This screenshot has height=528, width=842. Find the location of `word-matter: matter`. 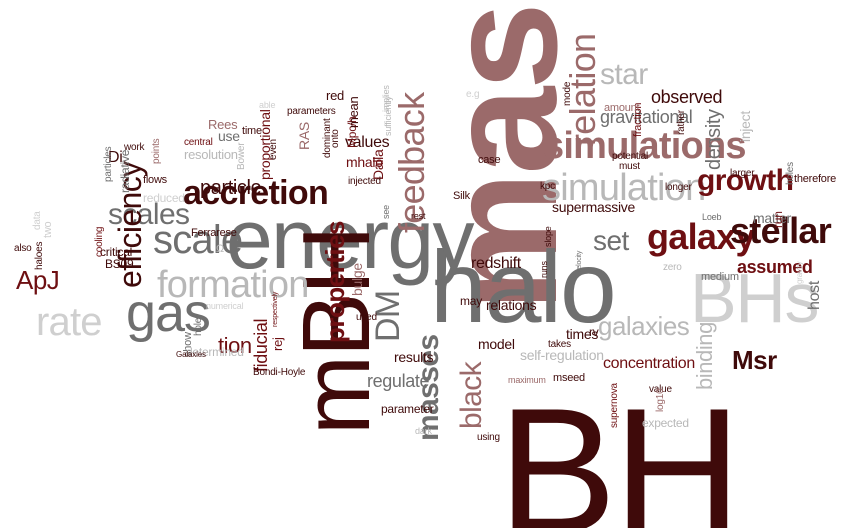

word-matter: matter is located at coordinates (772, 218).